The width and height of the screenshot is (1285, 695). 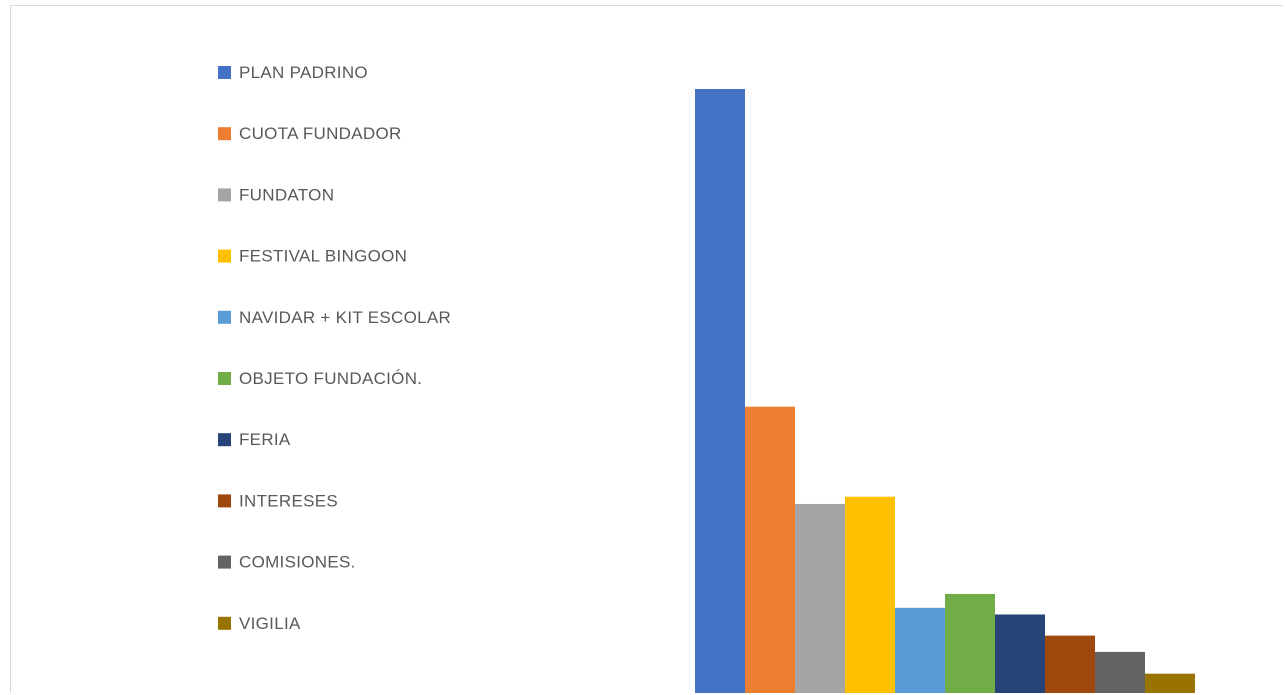 What do you see at coordinates (323, 256) in the screenshot?
I see `legend-label: FESTIVAL BINGOON` at bounding box center [323, 256].